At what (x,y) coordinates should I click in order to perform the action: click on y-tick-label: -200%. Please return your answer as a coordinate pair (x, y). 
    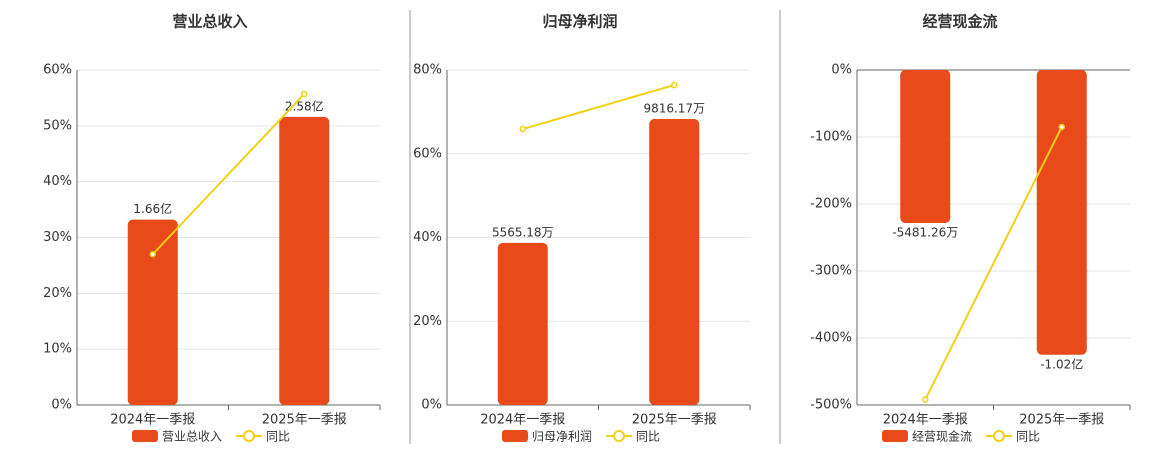
    Looking at the image, I should click on (831, 204).